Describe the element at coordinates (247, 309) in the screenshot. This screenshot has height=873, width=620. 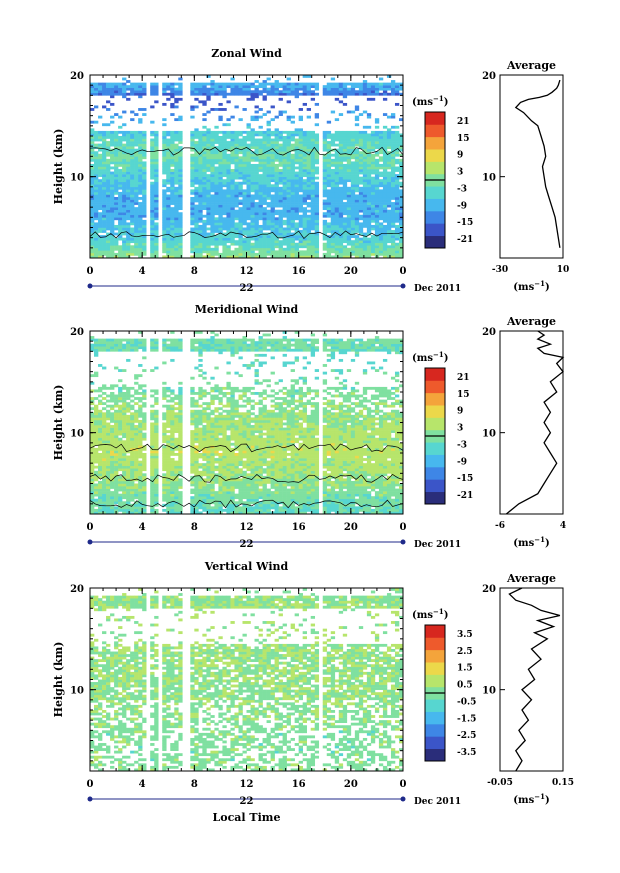
I see `panel-title: Meridional Wind` at that location.